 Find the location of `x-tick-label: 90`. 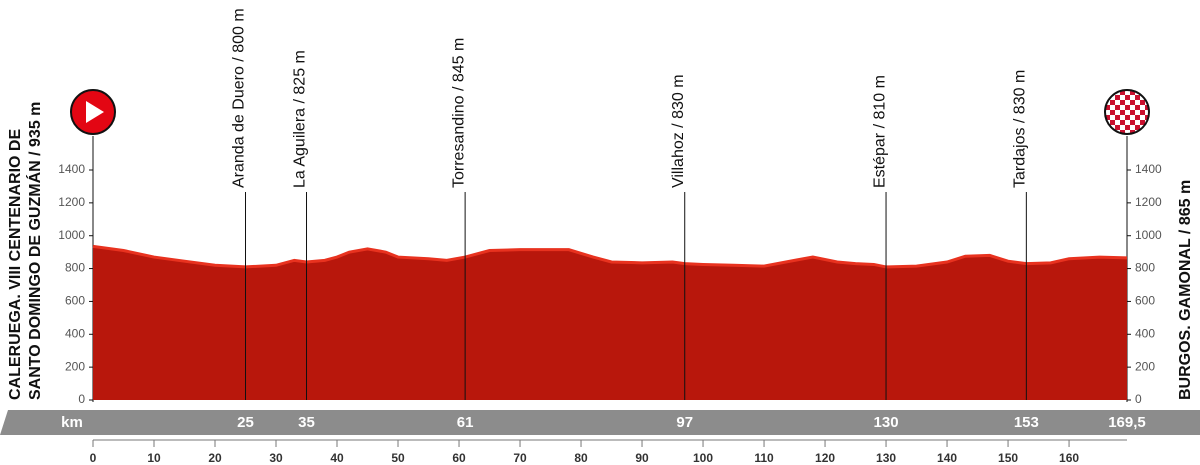

x-tick-label: 90 is located at coordinates (642, 458).